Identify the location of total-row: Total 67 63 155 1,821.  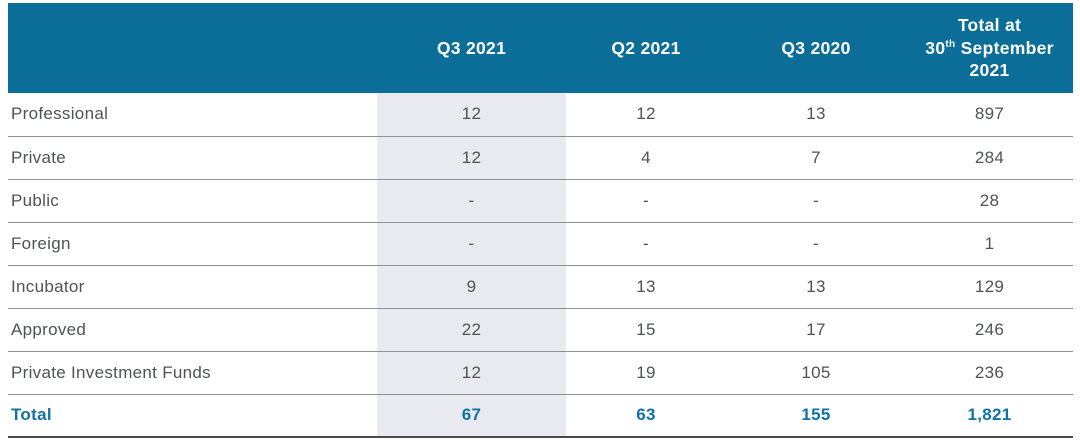
(540, 416).